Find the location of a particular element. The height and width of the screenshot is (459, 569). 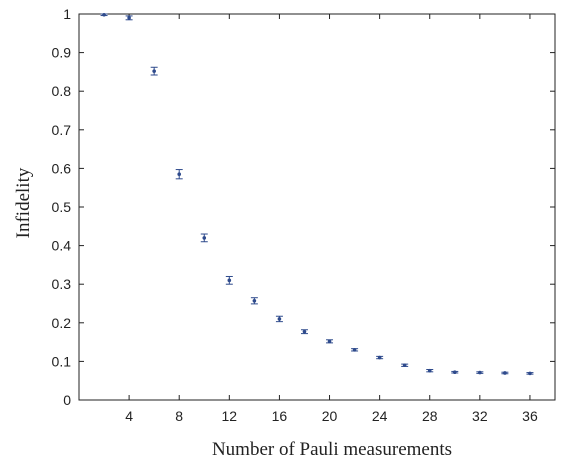

x-tick-label: 20 is located at coordinates (330, 416).